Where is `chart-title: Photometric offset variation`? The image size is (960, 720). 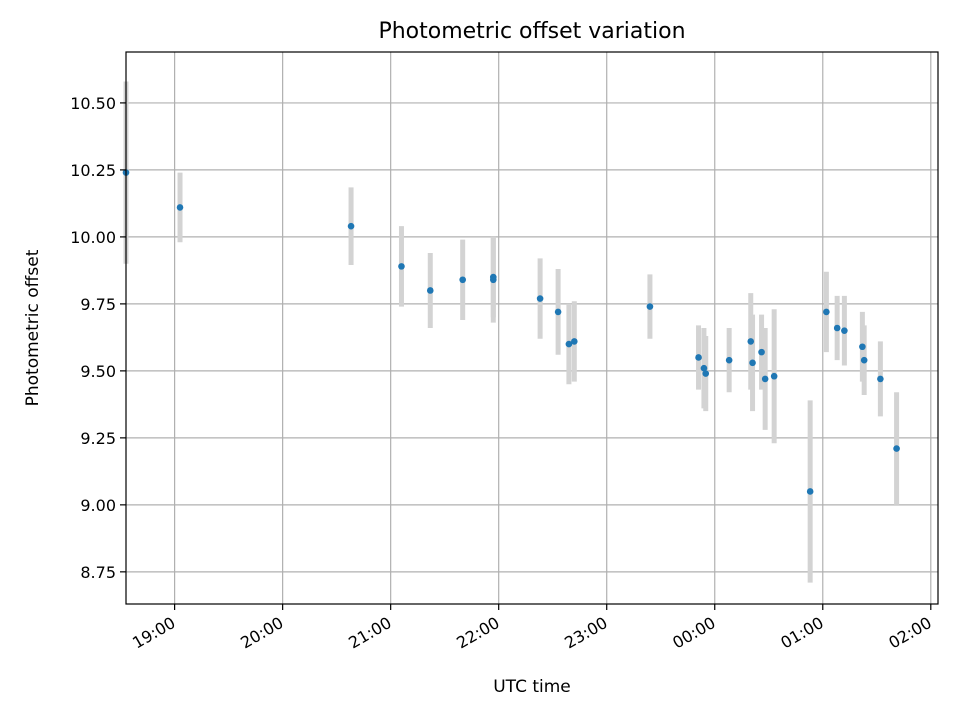
chart-title: Photometric offset variation is located at coordinates (531, 31).